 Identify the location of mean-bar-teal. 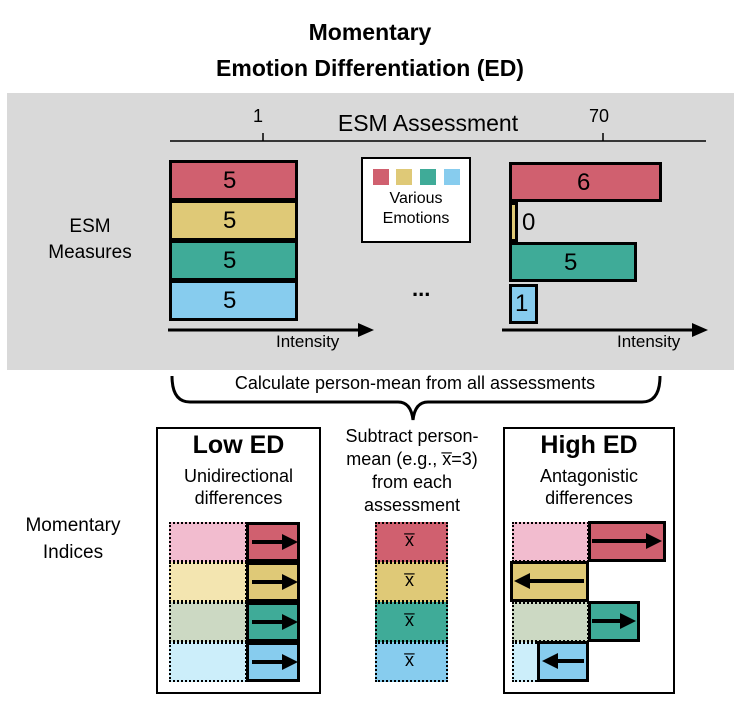
(411, 622).